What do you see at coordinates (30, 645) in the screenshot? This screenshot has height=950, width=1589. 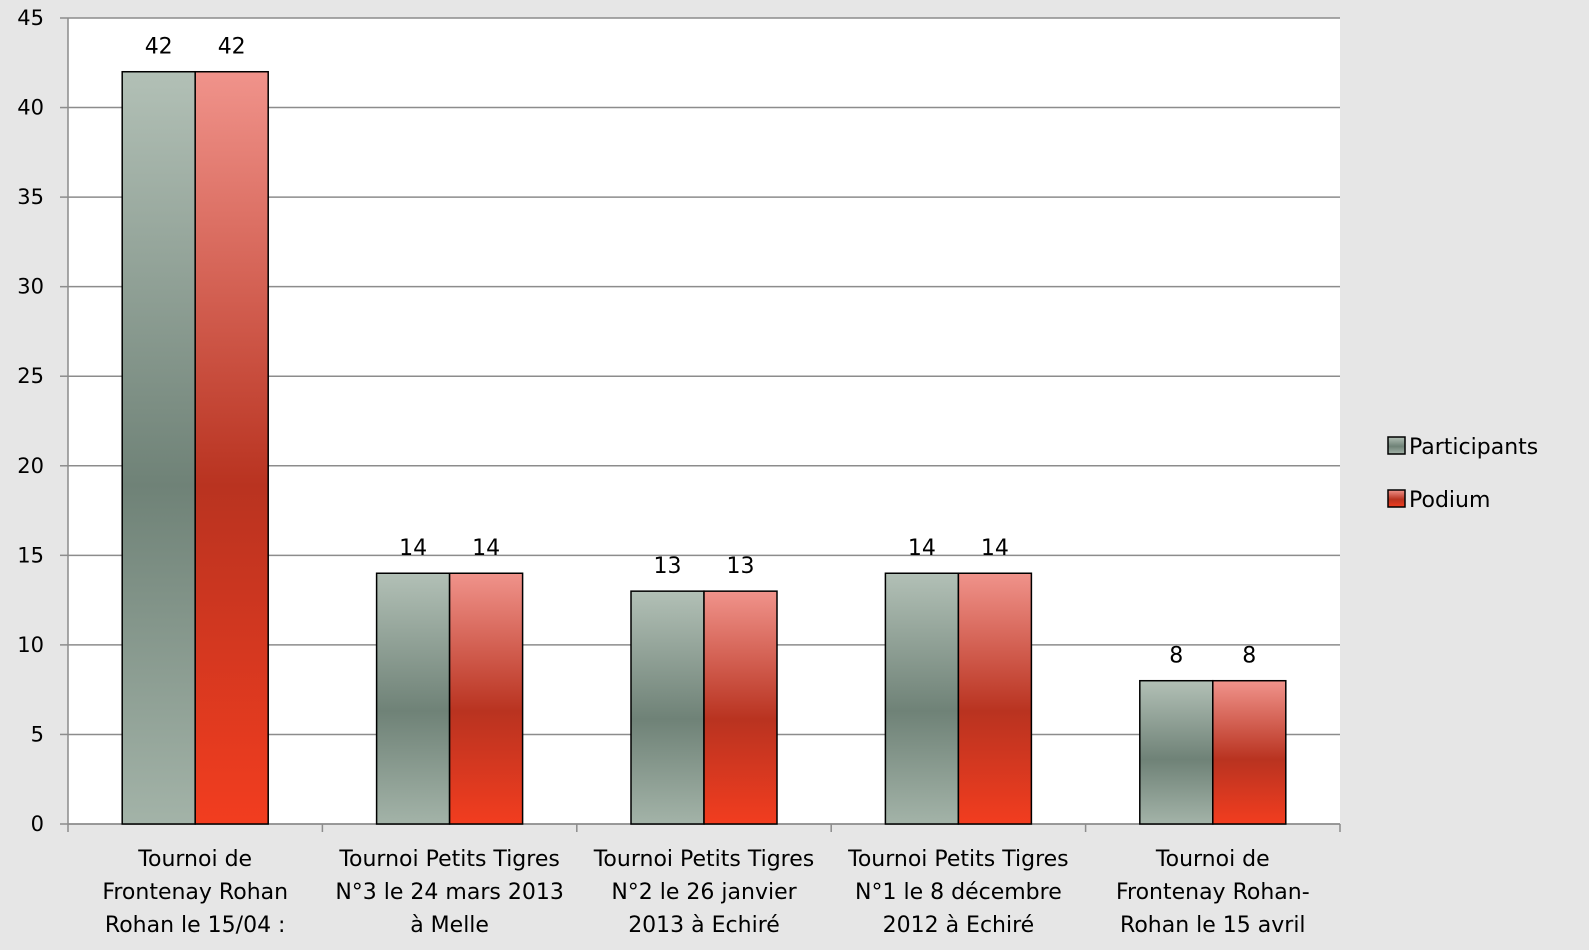 I see `y-tick-label: 10` at bounding box center [30, 645].